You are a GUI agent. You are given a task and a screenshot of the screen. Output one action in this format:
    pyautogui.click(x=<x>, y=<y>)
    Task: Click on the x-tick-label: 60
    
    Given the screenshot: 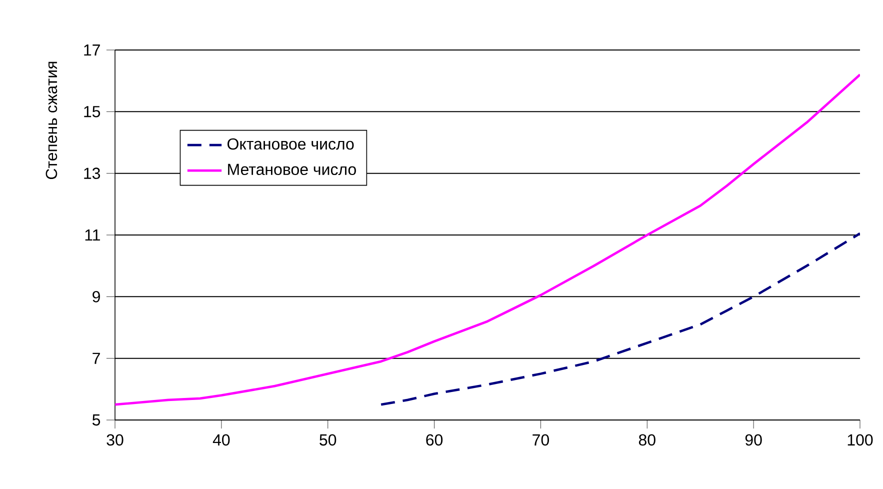 What is the action you would take?
    pyautogui.click(x=434, y=440)
    